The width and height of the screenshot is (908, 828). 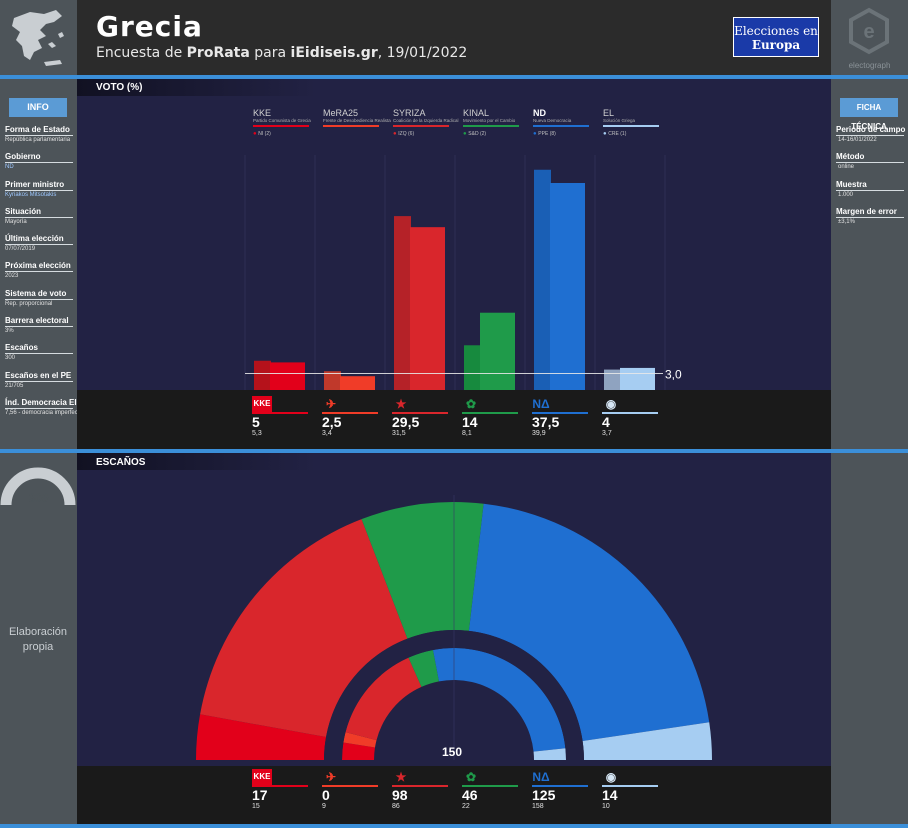 What do you see at coordinates (270, 53) in the screenshot?
I see `subtitle-mid: para` at bounding box center [270, 53].